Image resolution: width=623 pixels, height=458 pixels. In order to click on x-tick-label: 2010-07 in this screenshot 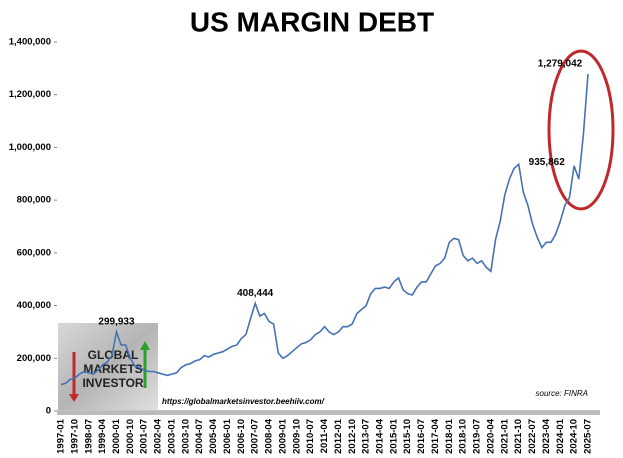, I will do `click(310, 436)`.